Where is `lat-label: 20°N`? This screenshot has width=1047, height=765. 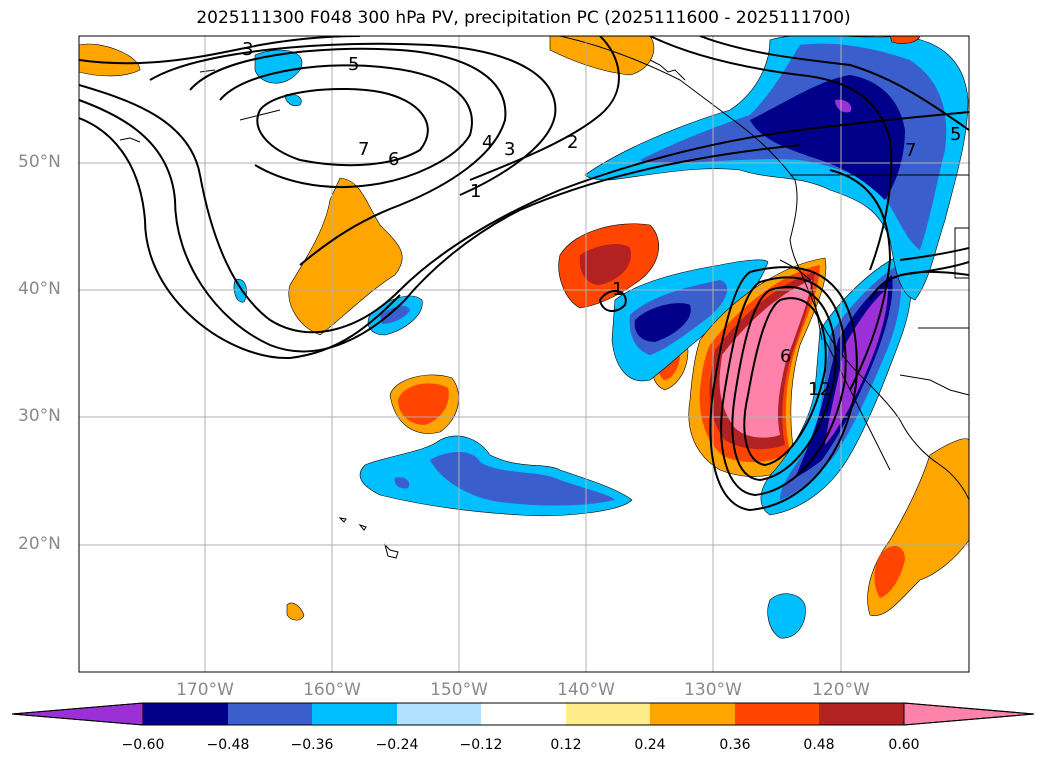
lat-label: 20°N is located at coordinates (39, 544).